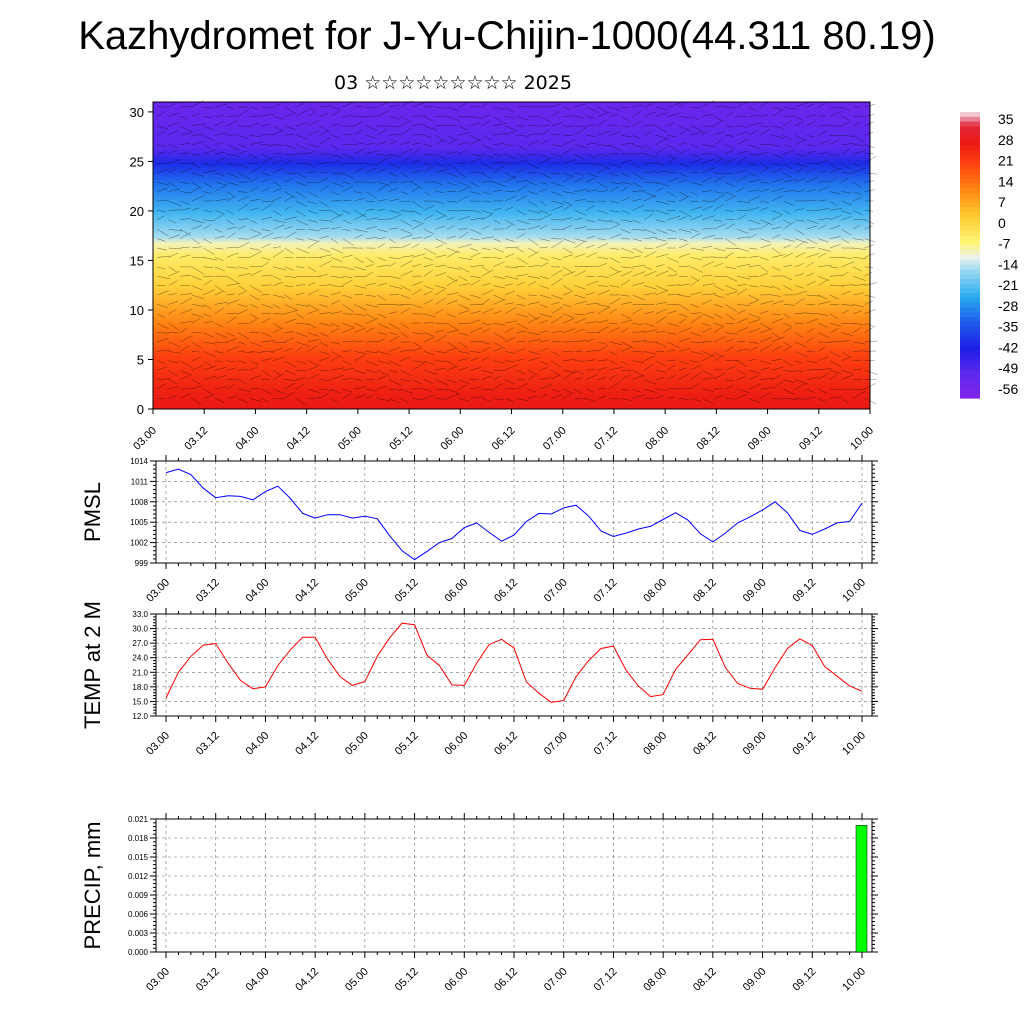 The image size is (1024, 1024). I want to click on colorbar-label: -56, so click(1008, 389).